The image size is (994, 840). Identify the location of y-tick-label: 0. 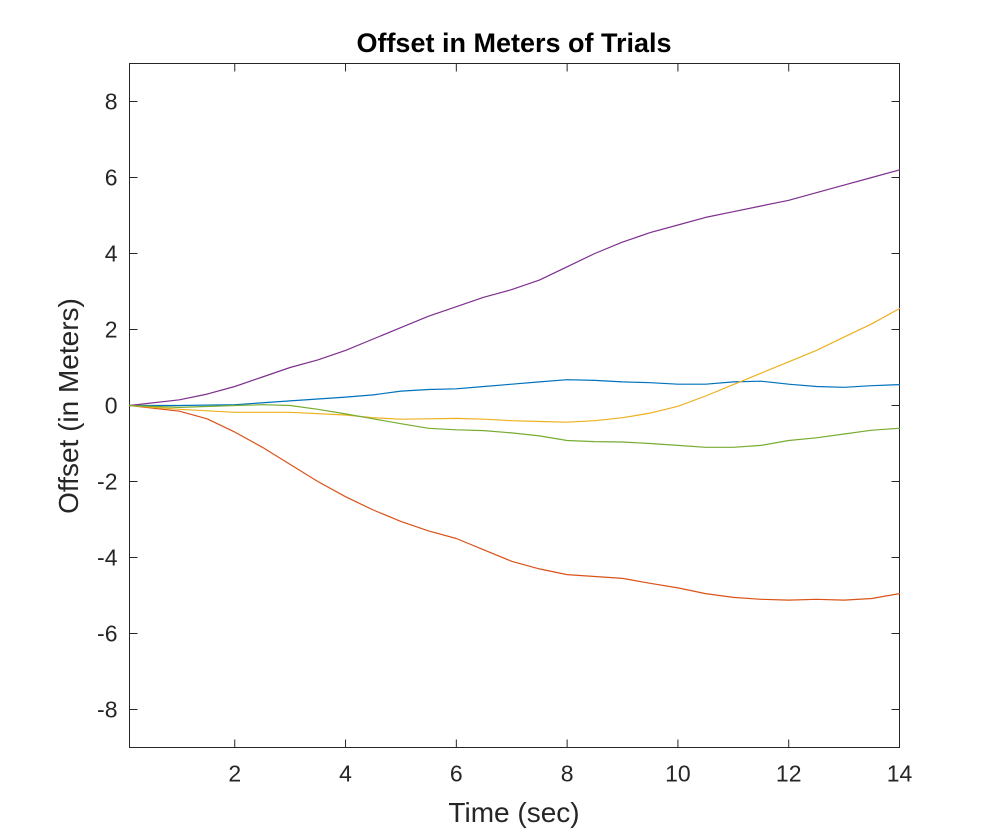
(111, 406).